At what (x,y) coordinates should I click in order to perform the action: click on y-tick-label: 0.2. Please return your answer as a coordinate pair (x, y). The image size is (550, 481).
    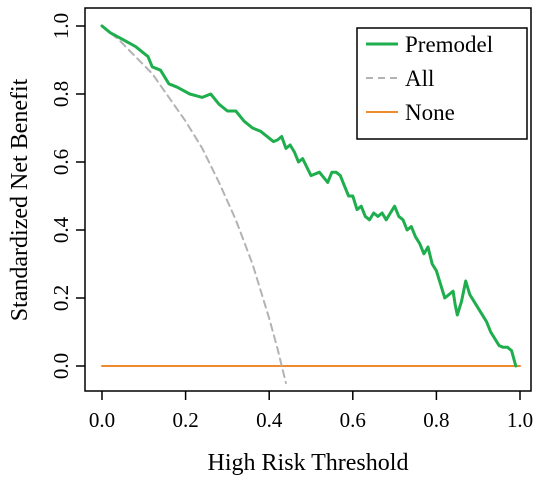
    Looking at the image, I should click on (61, 298).